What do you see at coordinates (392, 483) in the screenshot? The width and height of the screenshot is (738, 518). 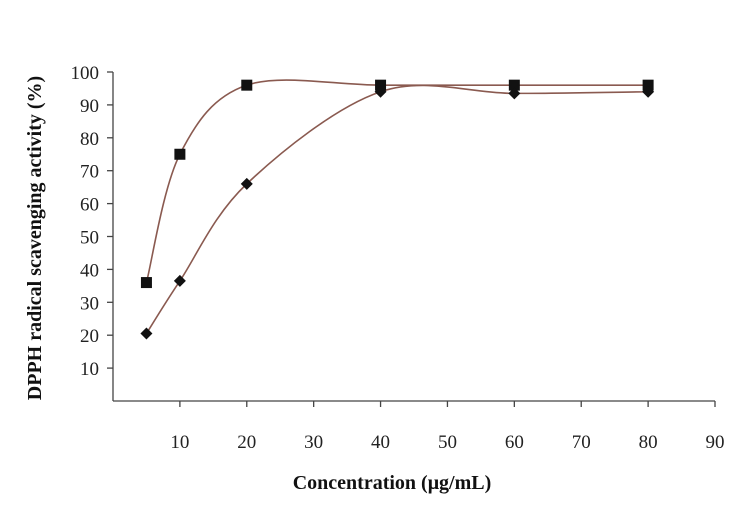 I see `x-axis-title: Concentration (μg/mL)` at bounding box center [392, 483].